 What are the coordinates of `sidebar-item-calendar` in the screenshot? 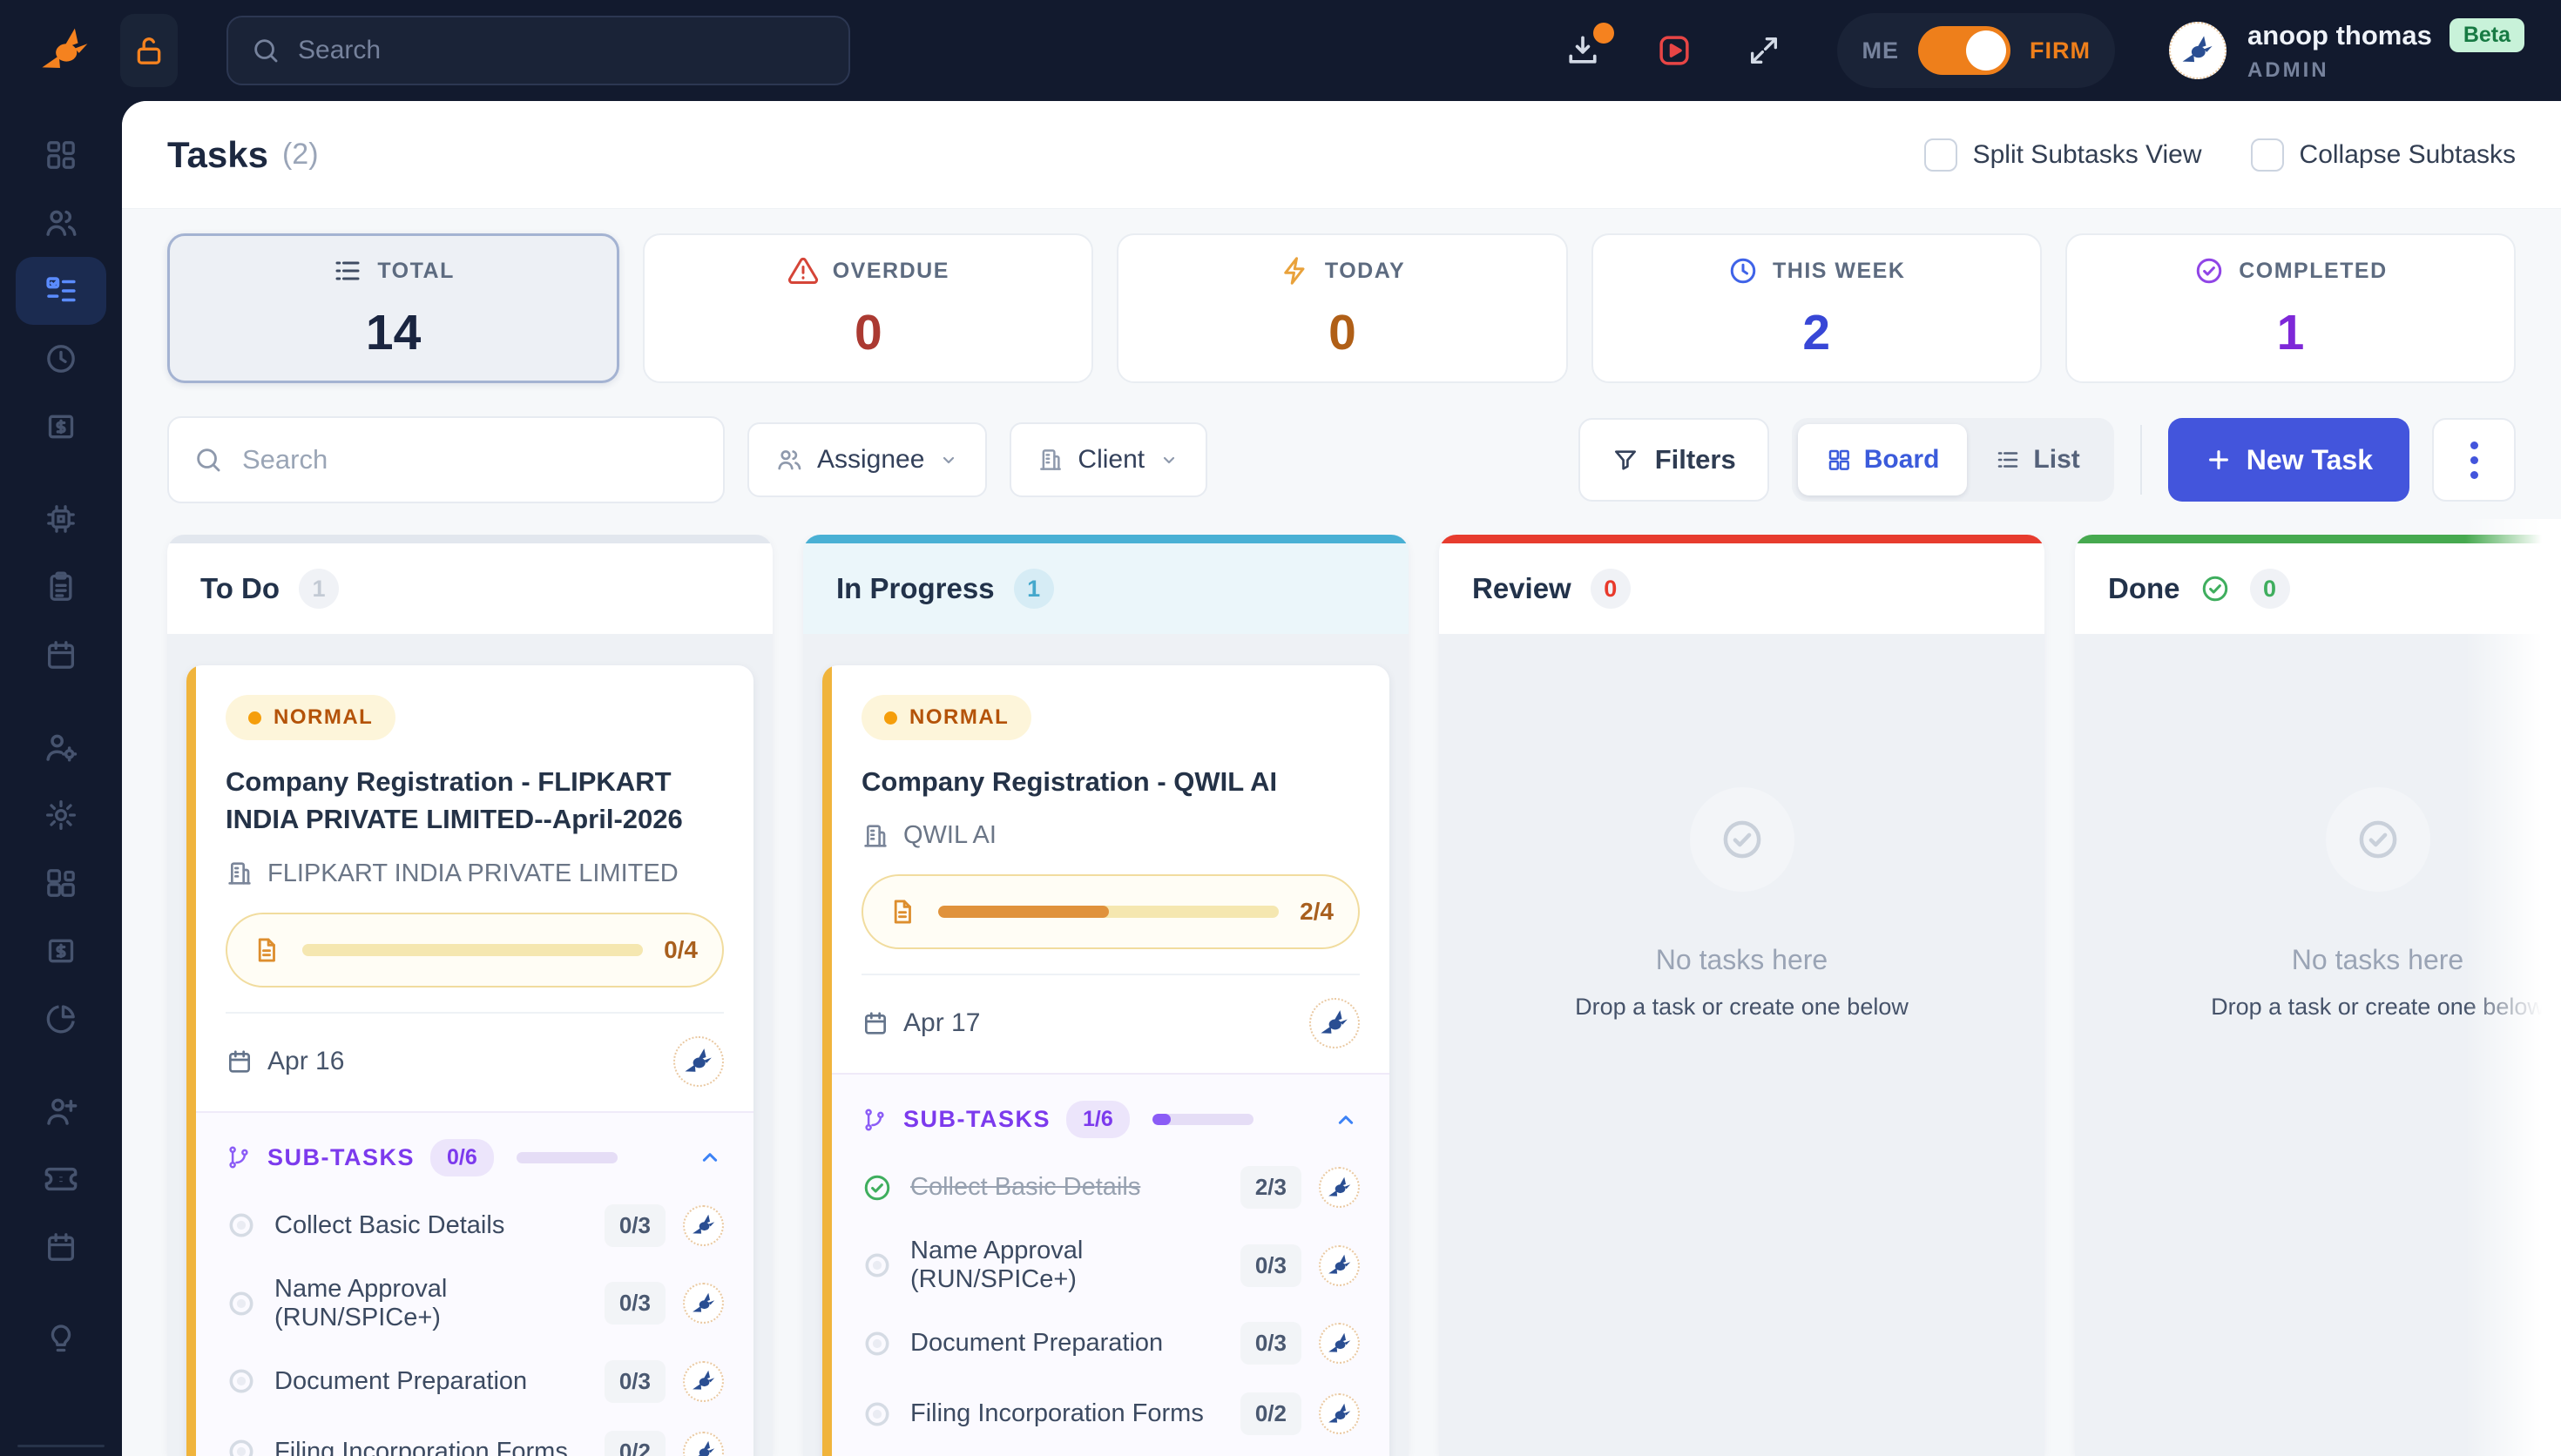 It's located at (61, 655).